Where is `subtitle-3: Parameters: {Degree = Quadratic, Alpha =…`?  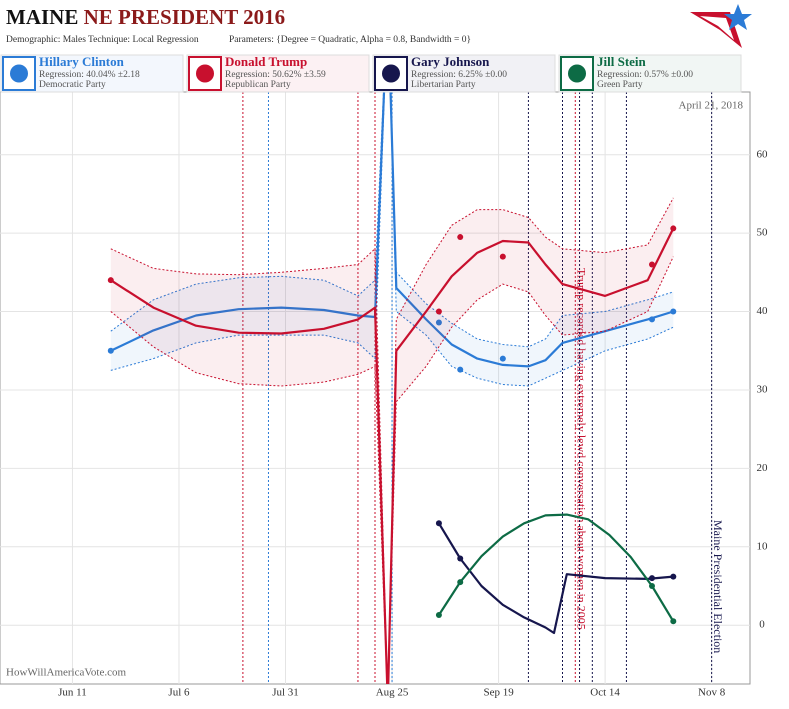
subtitle-3: Parameters: {Degree = Quadratic, Alpha =… is located at coordinates (350, 40).